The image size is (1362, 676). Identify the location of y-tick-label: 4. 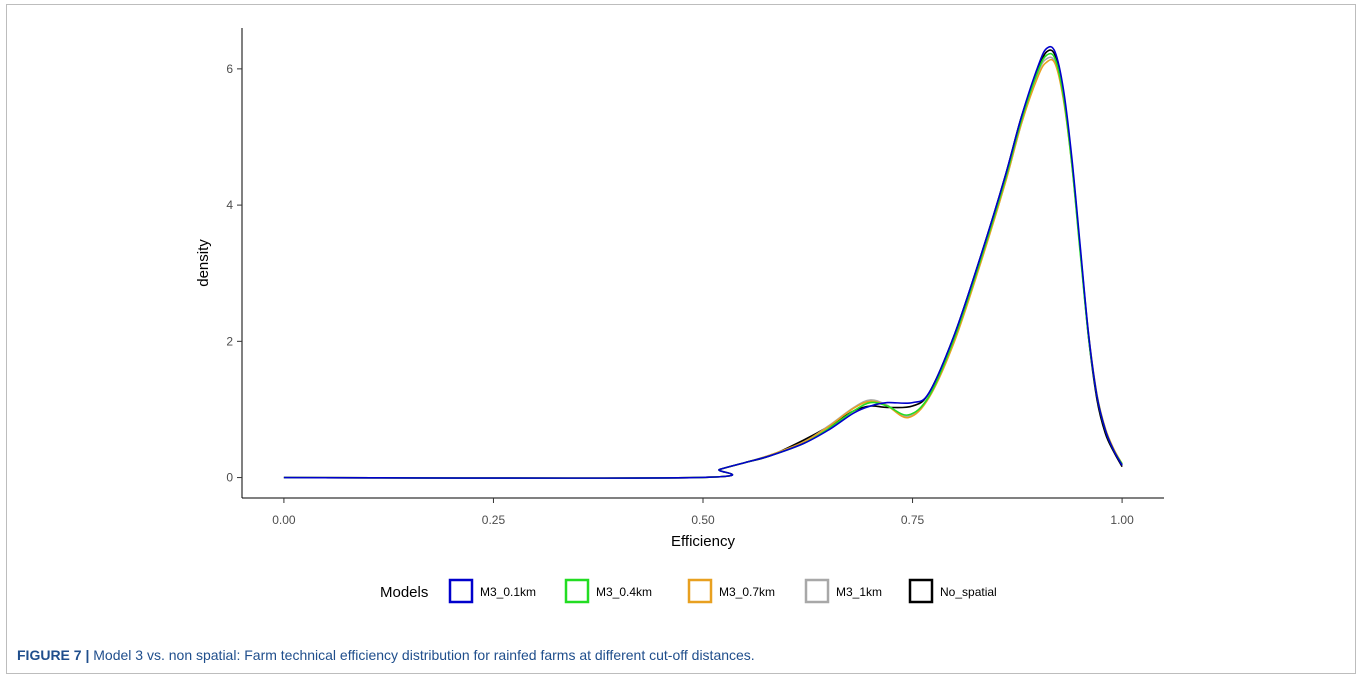
(229, 205).